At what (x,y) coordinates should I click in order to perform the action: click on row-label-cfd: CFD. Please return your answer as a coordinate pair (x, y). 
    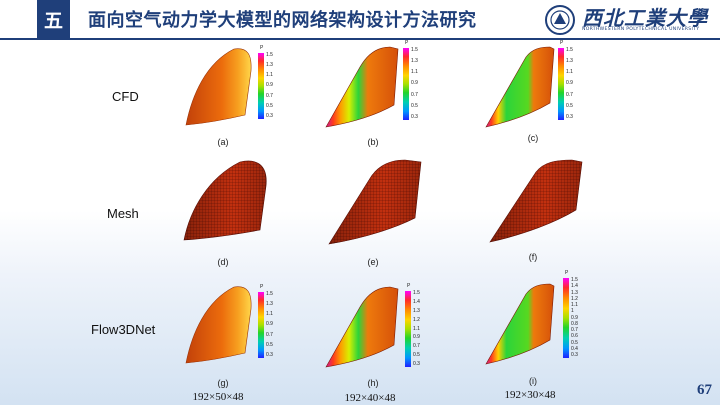
    Looking at the image, I should click on (125, 96).